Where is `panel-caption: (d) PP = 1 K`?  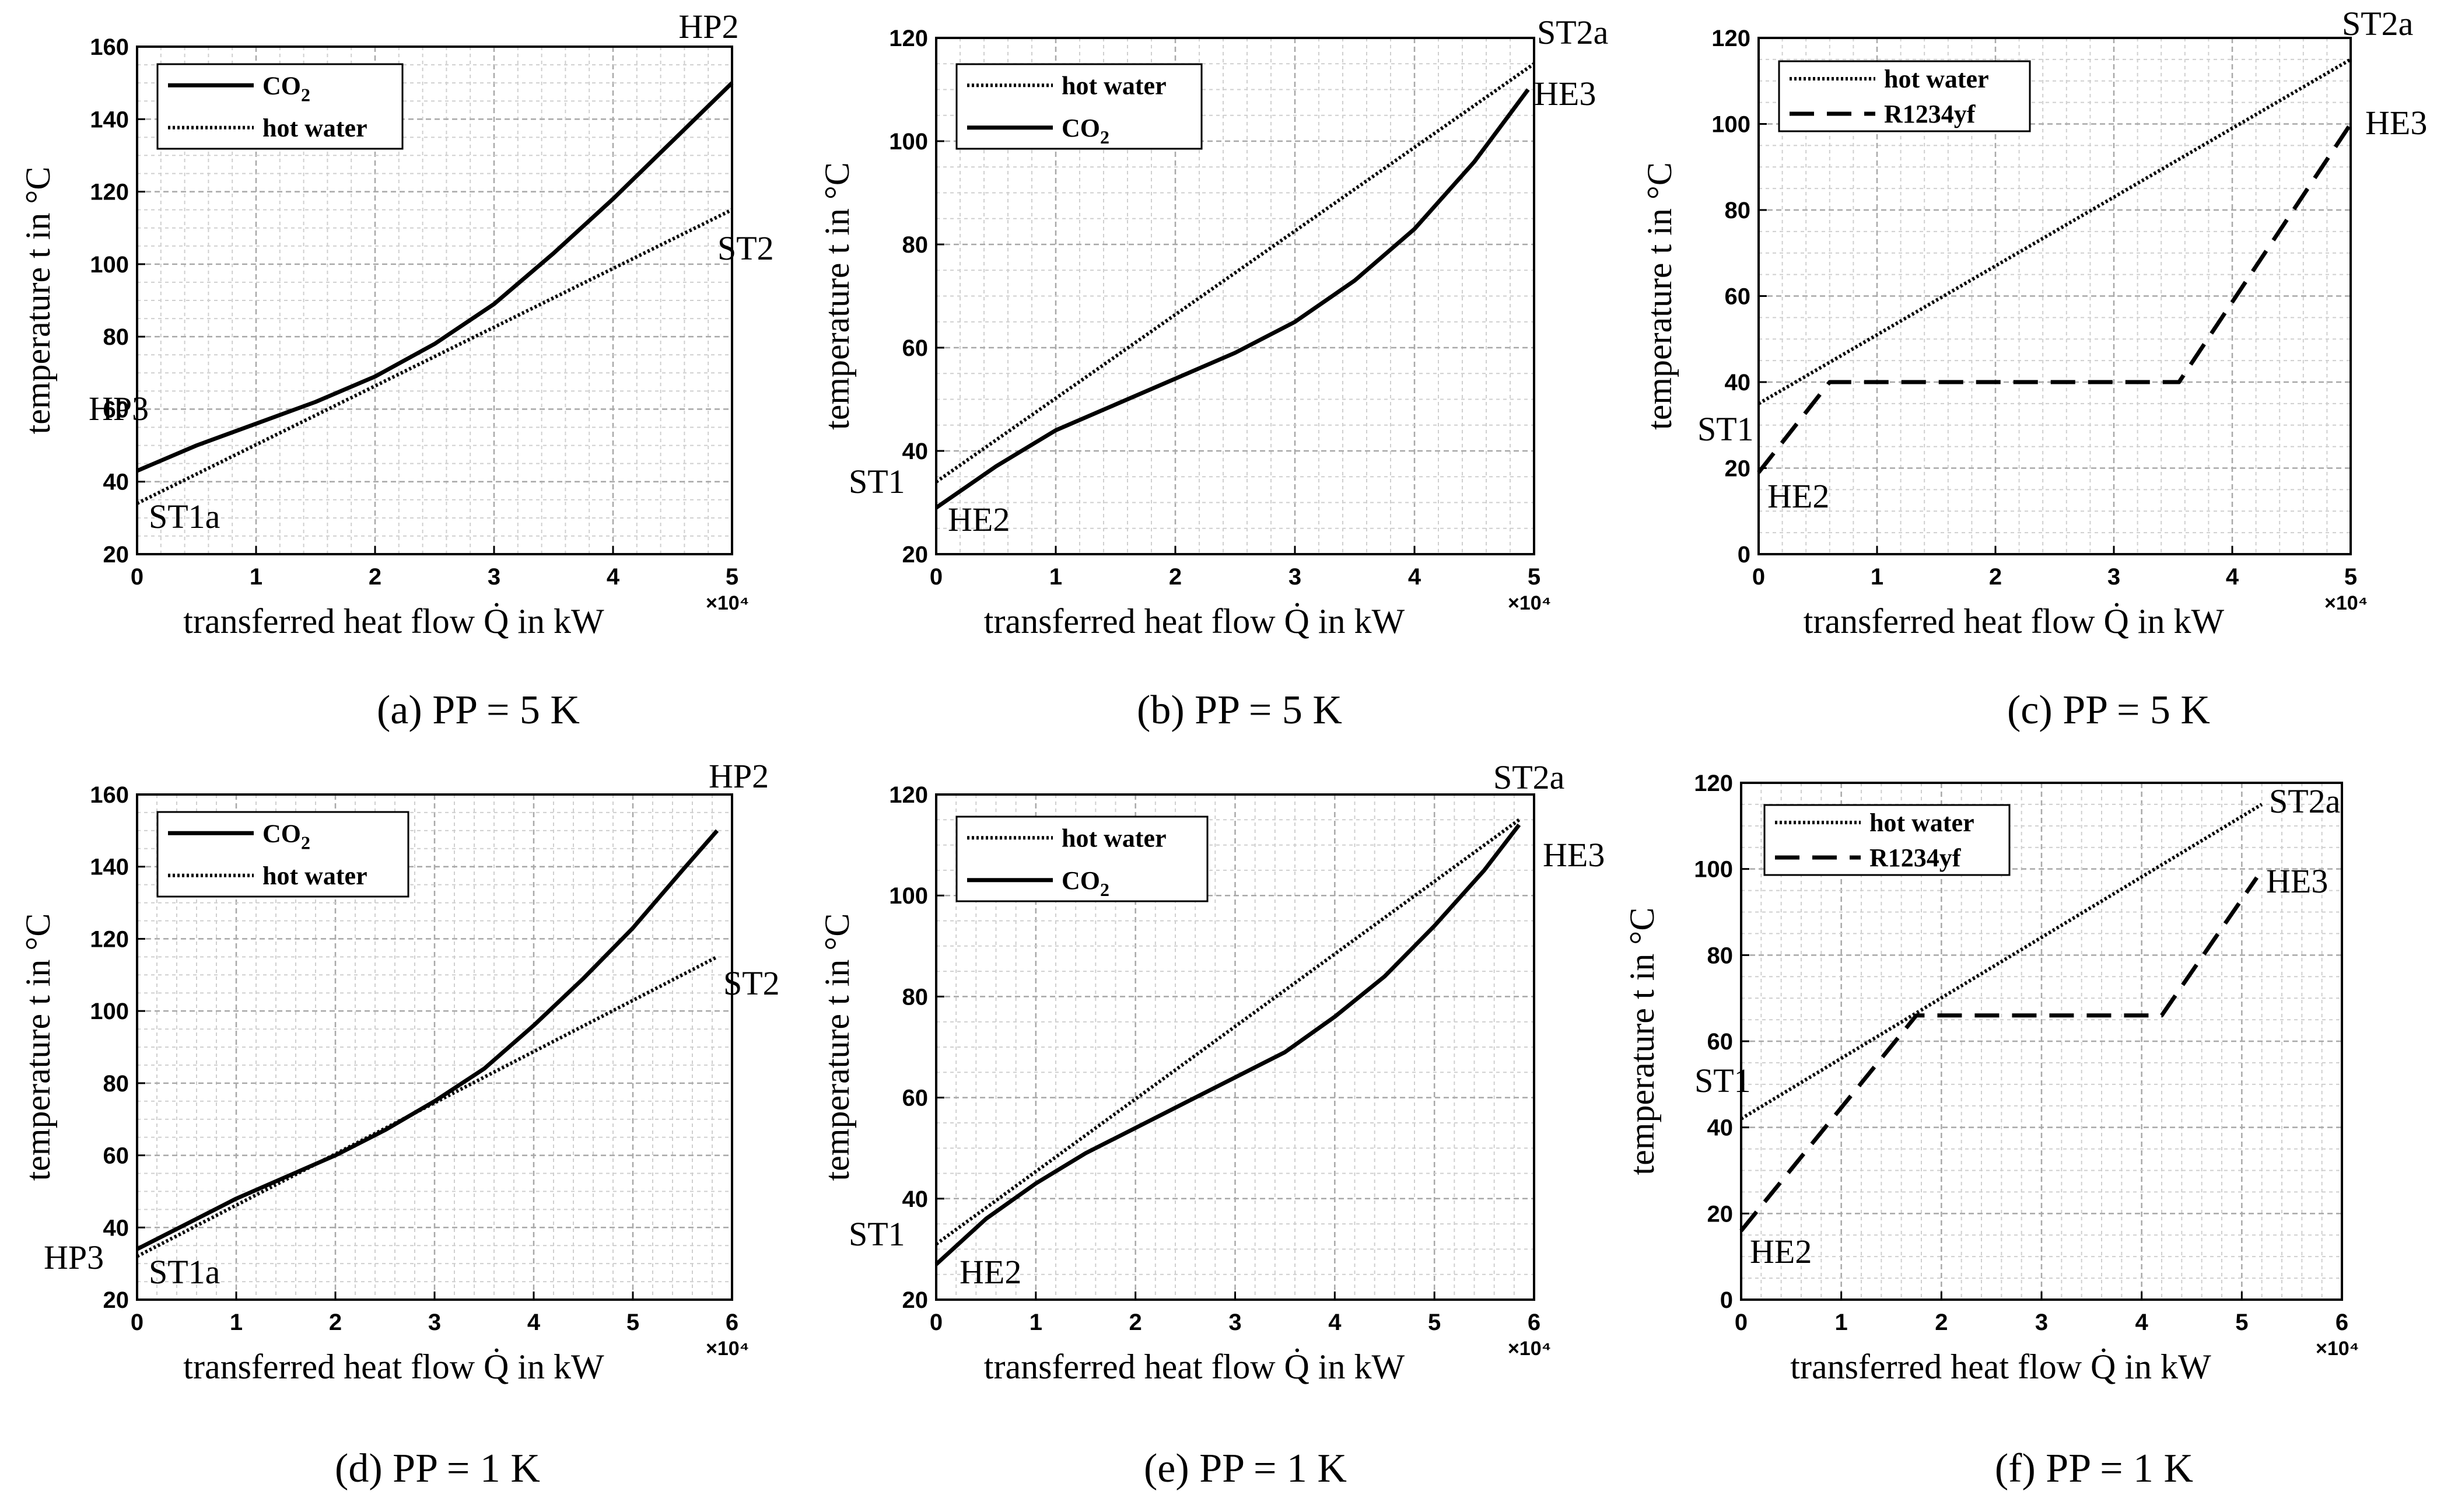
panel-caption: (d) PP = 1 K is located at coordinates (437, 1468).